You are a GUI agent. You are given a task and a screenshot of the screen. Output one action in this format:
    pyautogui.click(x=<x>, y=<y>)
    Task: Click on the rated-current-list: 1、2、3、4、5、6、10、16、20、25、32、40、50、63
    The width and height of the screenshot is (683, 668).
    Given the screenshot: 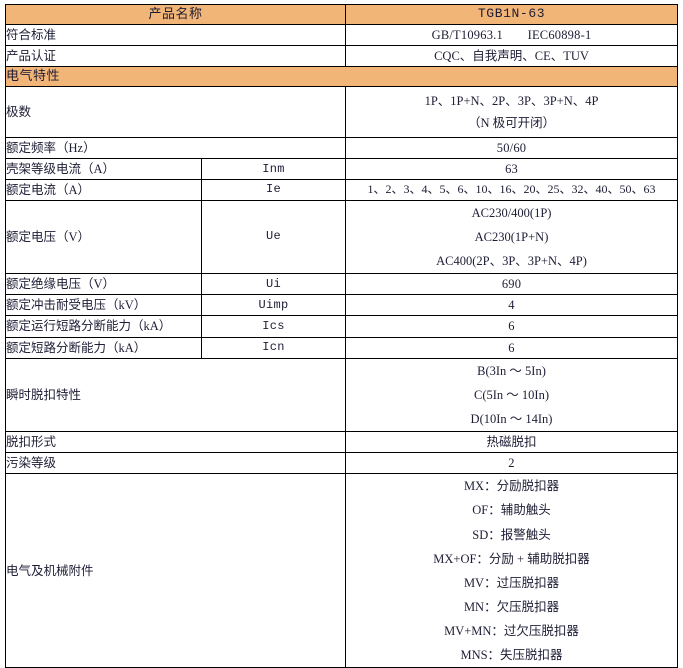 What is the action you would take?
    pyautogui.click(x=511, y=189)
    